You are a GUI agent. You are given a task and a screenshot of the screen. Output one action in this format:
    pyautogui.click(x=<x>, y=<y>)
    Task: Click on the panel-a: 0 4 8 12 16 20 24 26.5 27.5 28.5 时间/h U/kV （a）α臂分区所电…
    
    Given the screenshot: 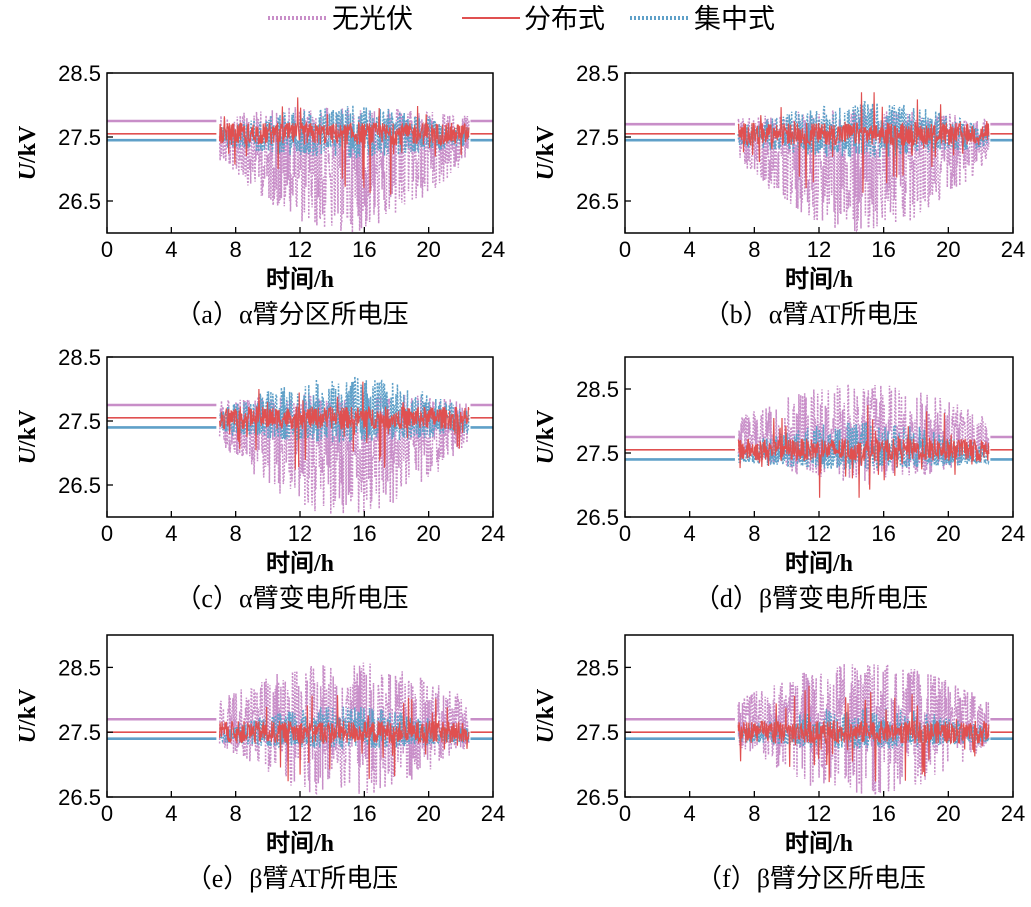 What is the action you would take?
    pyautogui.click(x=260, y=195)
    